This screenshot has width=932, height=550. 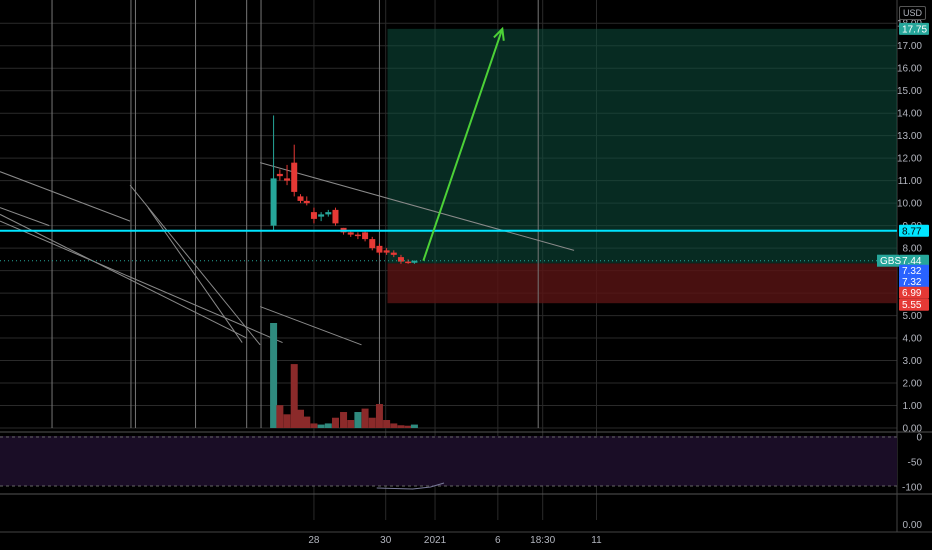 What do you see at coordinates (344, 189) in the screenshot?
I see `candlesticks` at bounding box center [344, 189].